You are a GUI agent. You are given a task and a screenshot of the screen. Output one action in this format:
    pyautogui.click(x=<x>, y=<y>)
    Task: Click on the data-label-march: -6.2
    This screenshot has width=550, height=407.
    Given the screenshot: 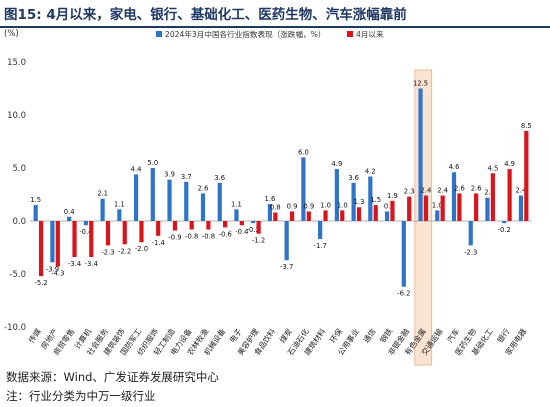 What is the action you would take?
    pyautogui.click(x=403, y=294)
    